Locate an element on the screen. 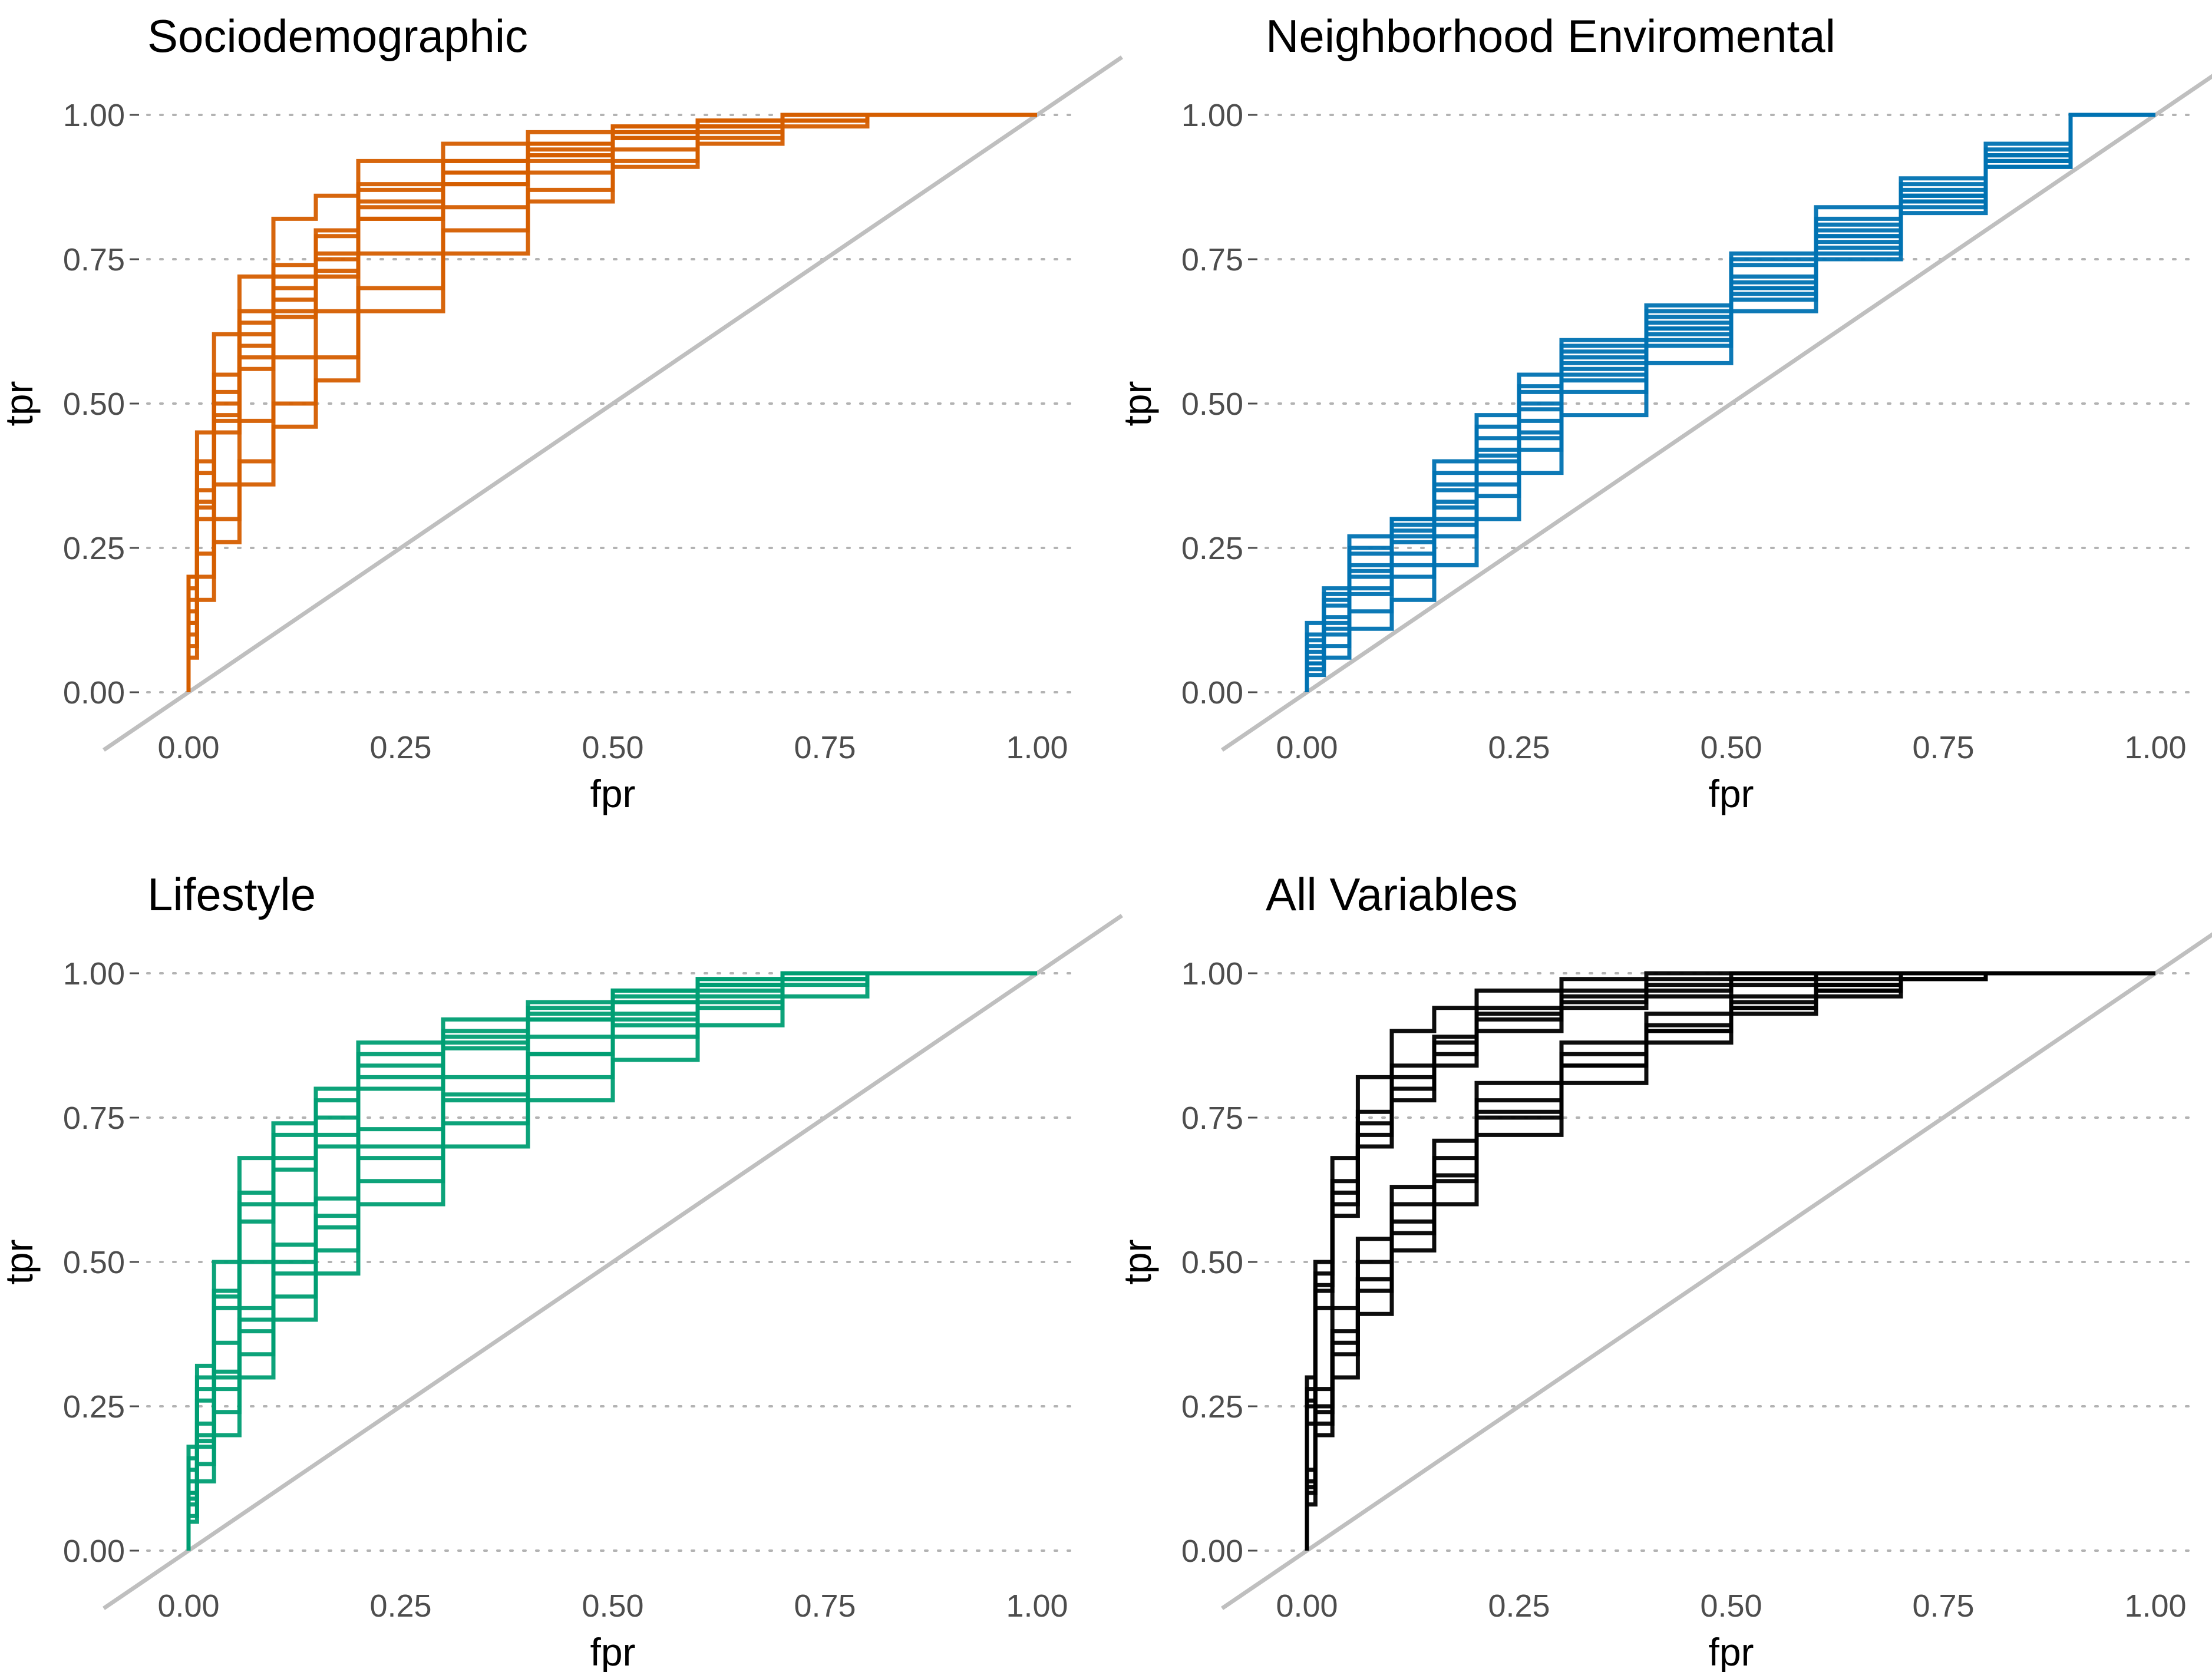 Image resolution: width=2212 pixels, height=1672 pixels. panel-title: Neighborhood Enviromental is located at coordinates (1551, 36).